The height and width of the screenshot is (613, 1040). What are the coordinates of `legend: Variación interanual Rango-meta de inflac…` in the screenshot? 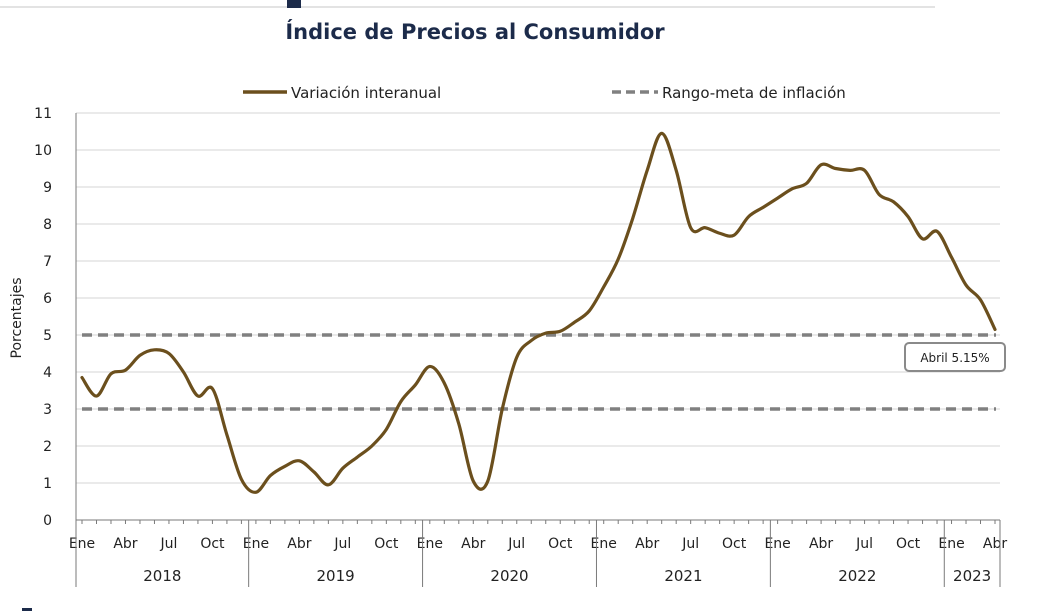 It's located at (544, 93).